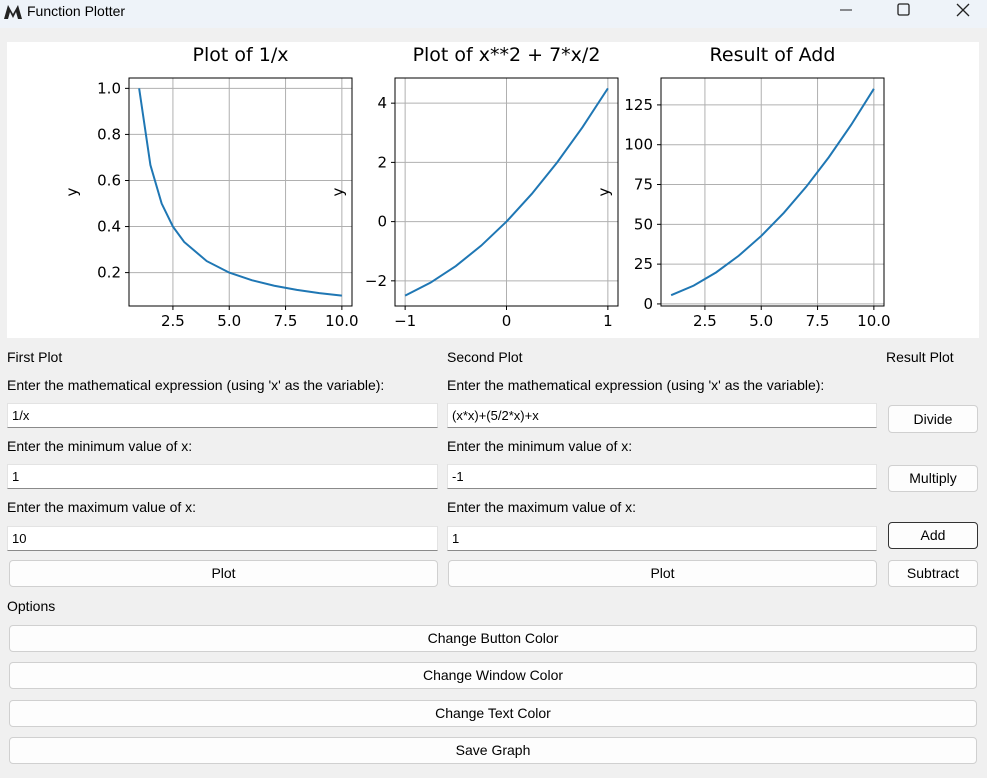 This screenshot has width=987, height=778. Describe the element at coordinates (662, 476) in the screenshot. I see `min-input: -1` at that location.